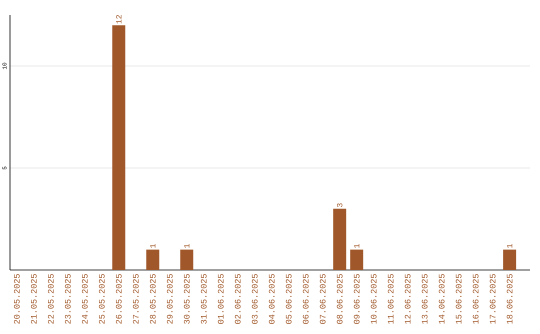 The height and width of the screenshot is (334, 540). Describe the element at coordinates (51, 299) in the screenshot. I see `x-tick-label: 22.05.2025` at that location.